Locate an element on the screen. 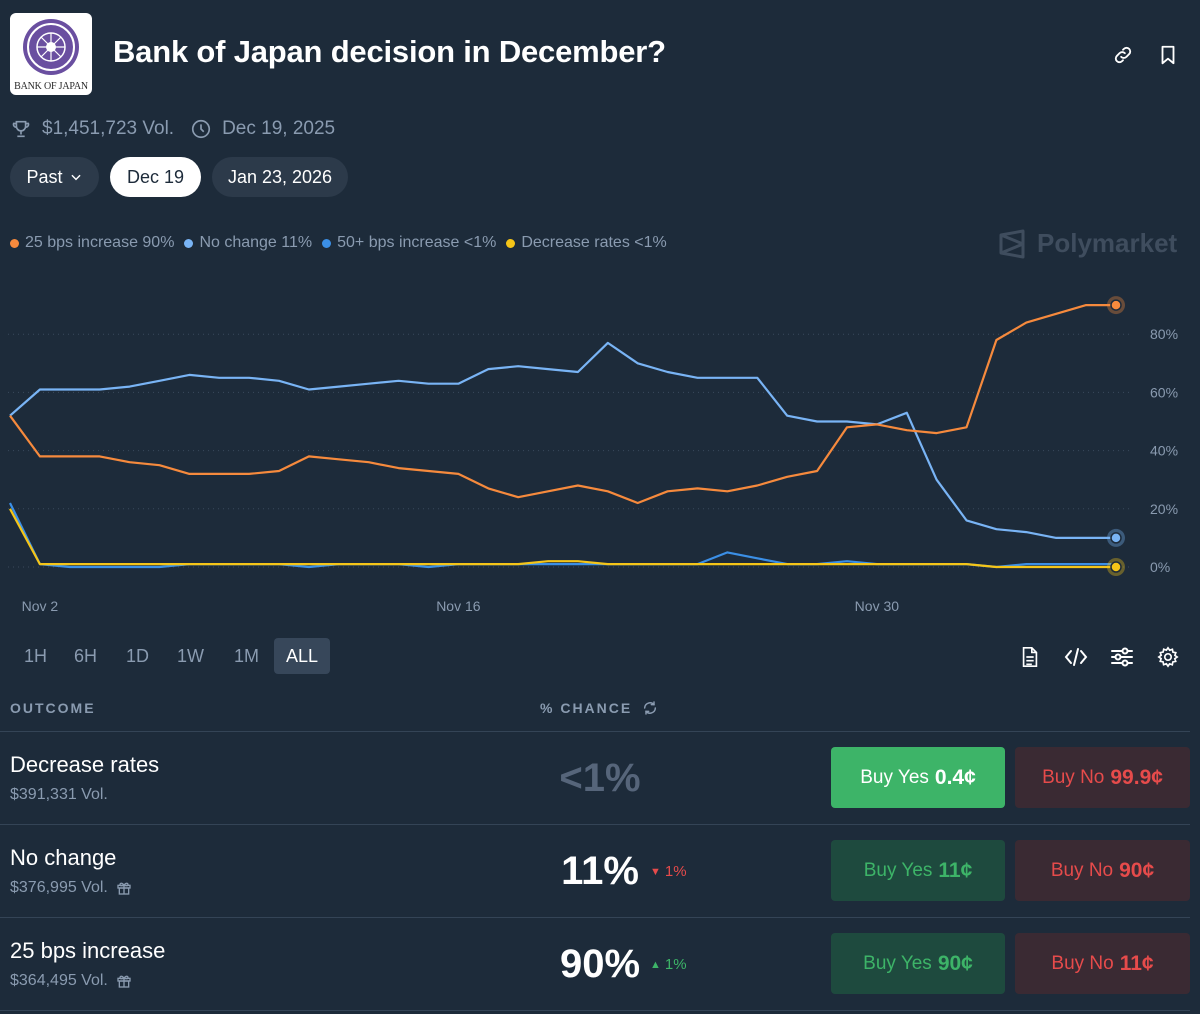 Image resolution: width=1200 pixels, height=1014 pixels. sliders-icon is located at coordinates (1122, 657).